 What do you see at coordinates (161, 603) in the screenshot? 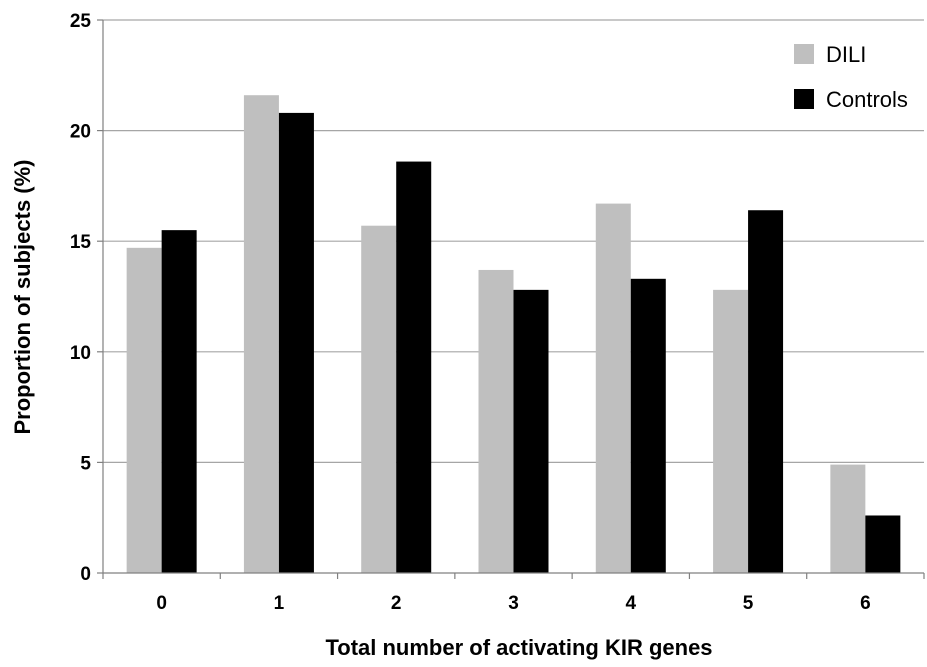
I see `x-tick-label: 0` at bounding box center [161, 603].